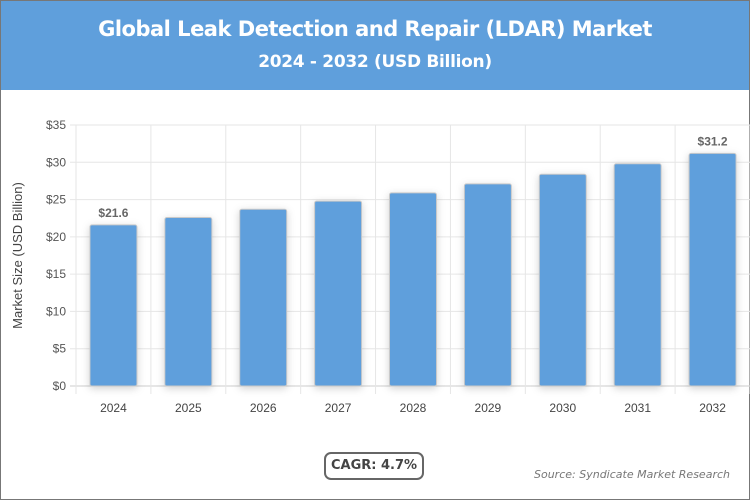 The width and height of the screenshot is (750, 500). I want to click on x-tick-label: 2029, so click(488, 408).